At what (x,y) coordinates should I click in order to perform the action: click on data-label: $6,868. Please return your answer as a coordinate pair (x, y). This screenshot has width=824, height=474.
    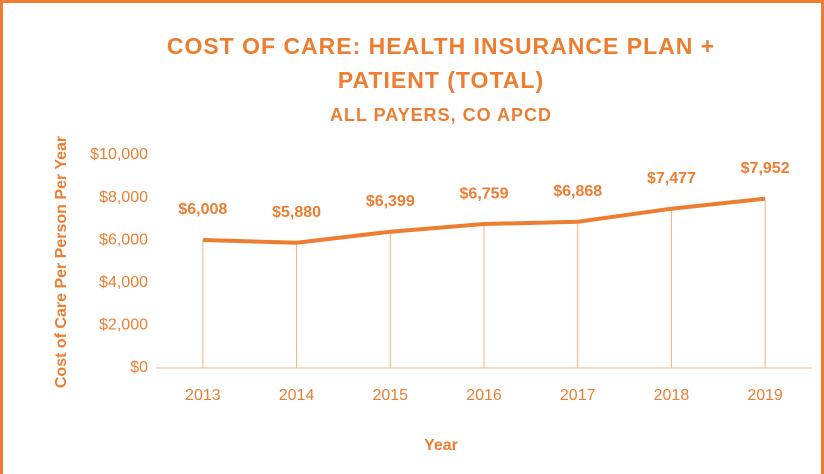
    Looking at the image, I should click on (577, 191).